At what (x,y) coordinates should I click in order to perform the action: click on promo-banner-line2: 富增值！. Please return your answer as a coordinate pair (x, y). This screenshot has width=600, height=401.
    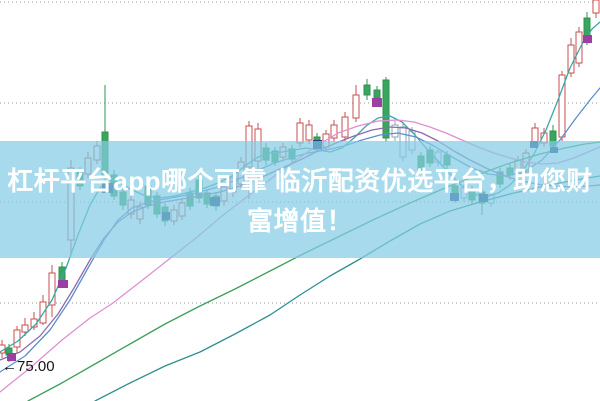
    Looking at the image, I should click on (299, 221).